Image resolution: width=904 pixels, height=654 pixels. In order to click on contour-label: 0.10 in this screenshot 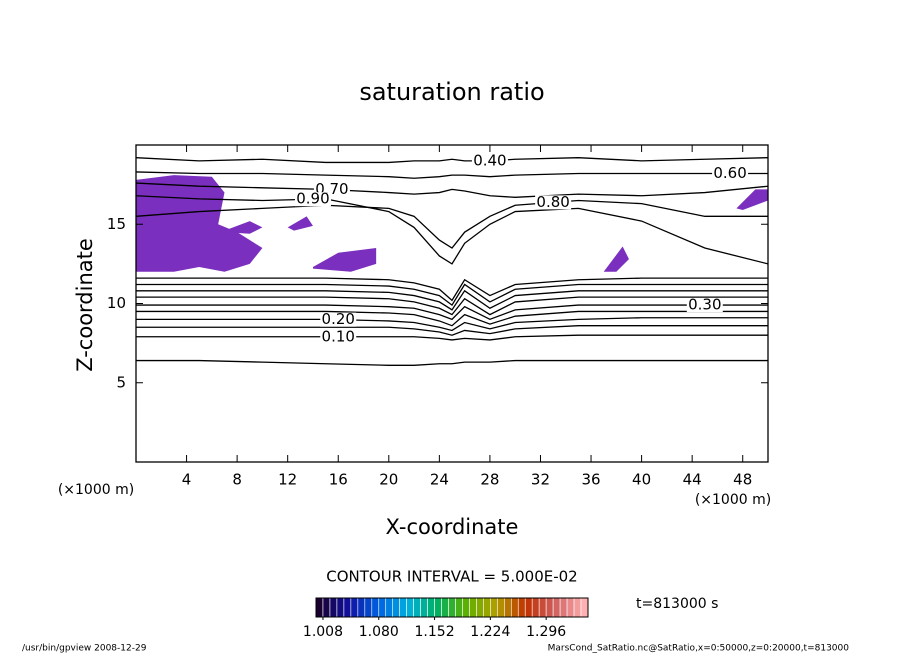, I will do `click(338, 336)`.